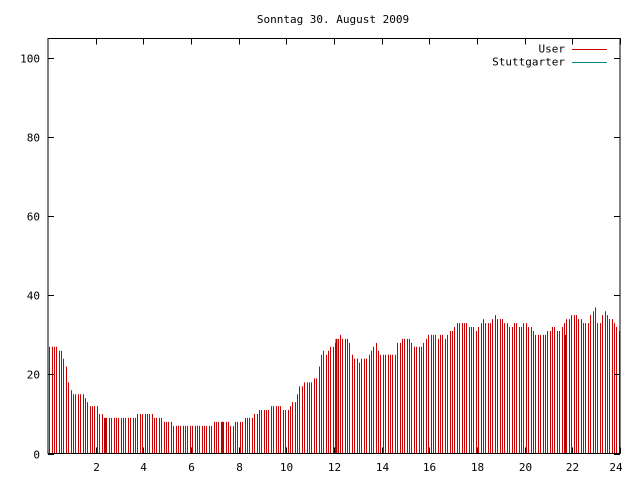  What do you see at coordinates (36, 455) in the screenshot?
I see `y-tick-label: 0` at bounding box center [36, 455].